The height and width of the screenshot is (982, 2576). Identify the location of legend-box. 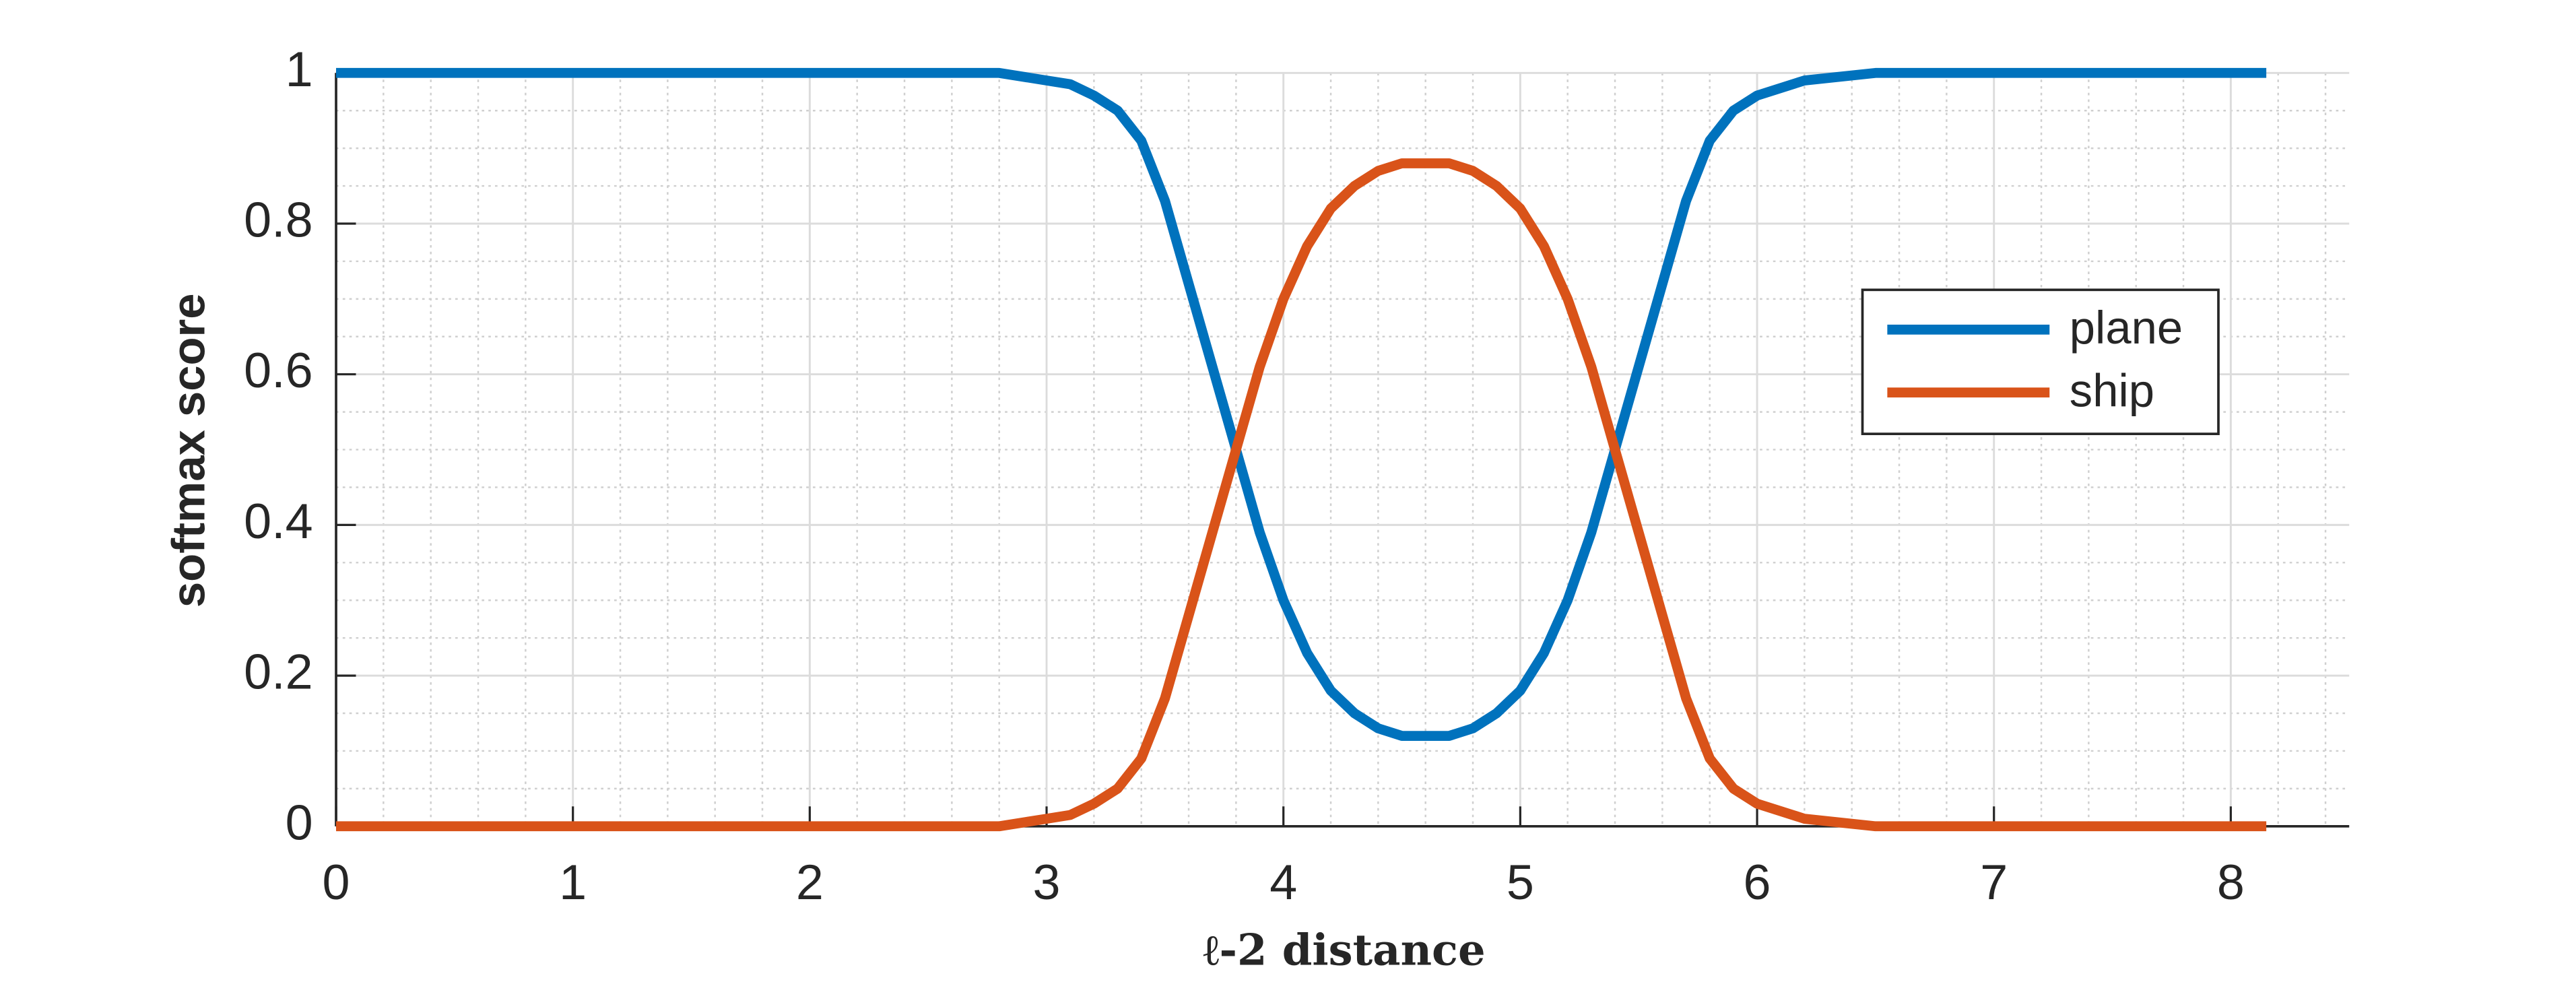
(2040, 362).